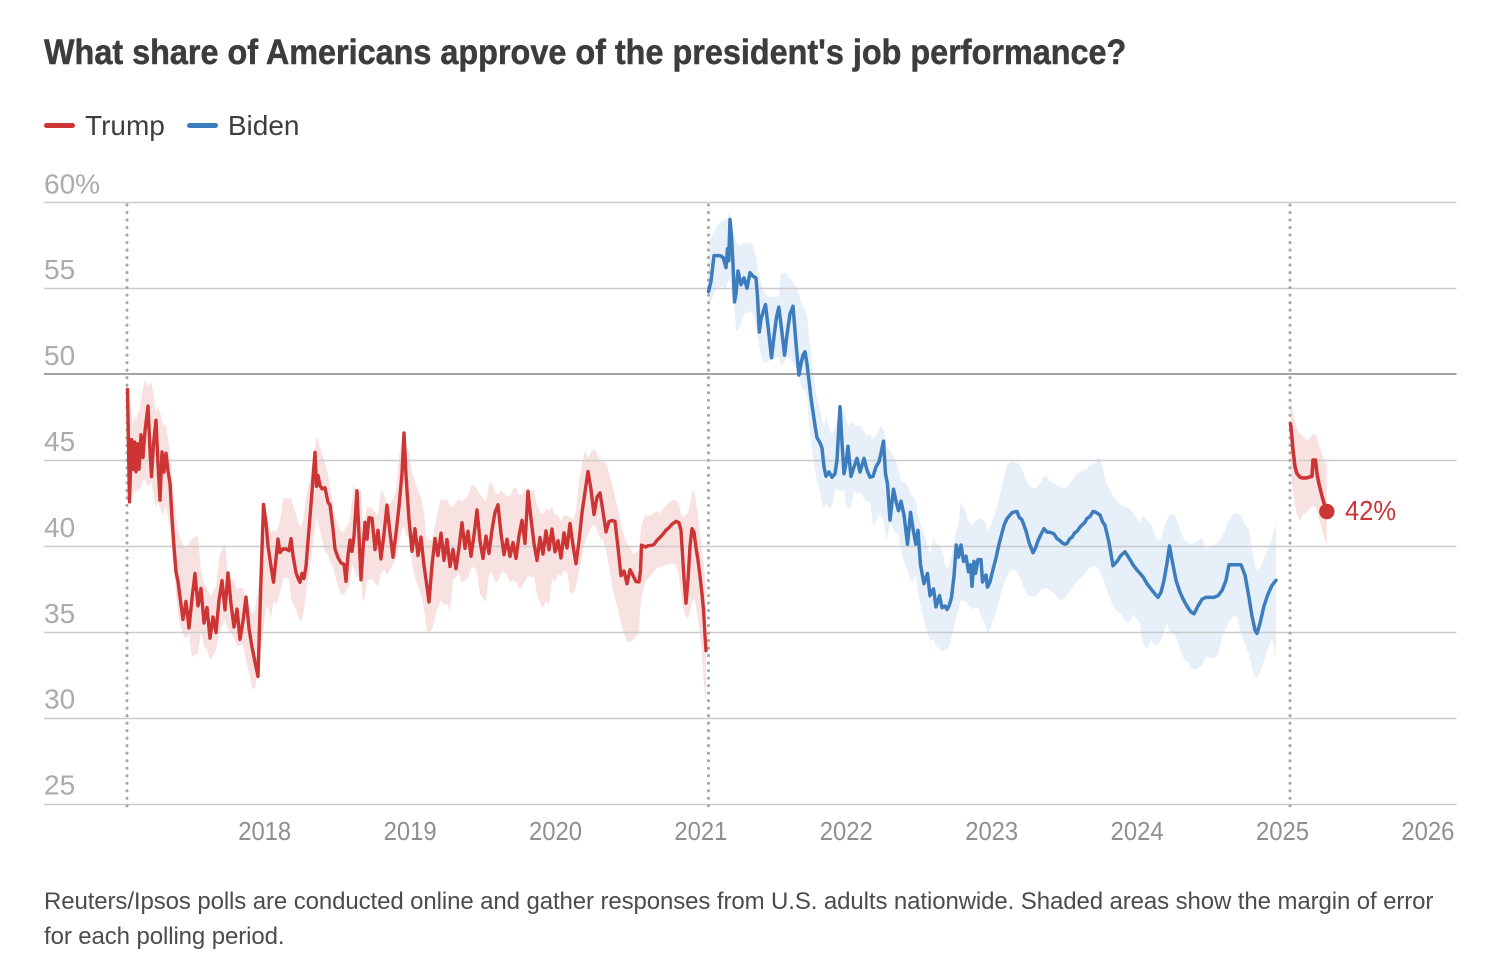  Describe the element at coordinates (700, 831) in the screenshot. I see `svg-text: 2021` at that location.